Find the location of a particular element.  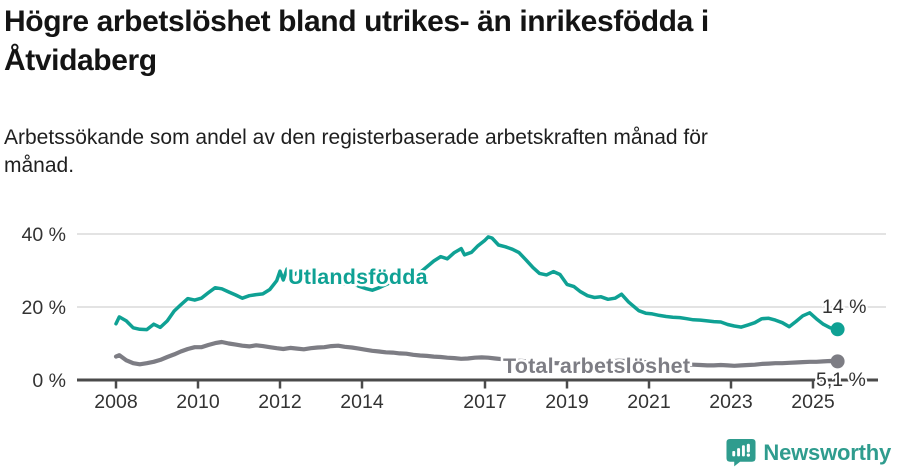

y-tick-label-20: 20 % is located at coordinates (44, 308).